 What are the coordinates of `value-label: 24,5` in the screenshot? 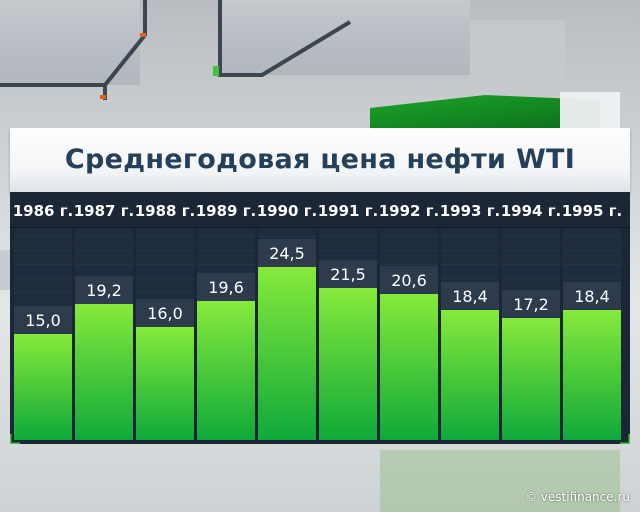 It's located at (287, 253).